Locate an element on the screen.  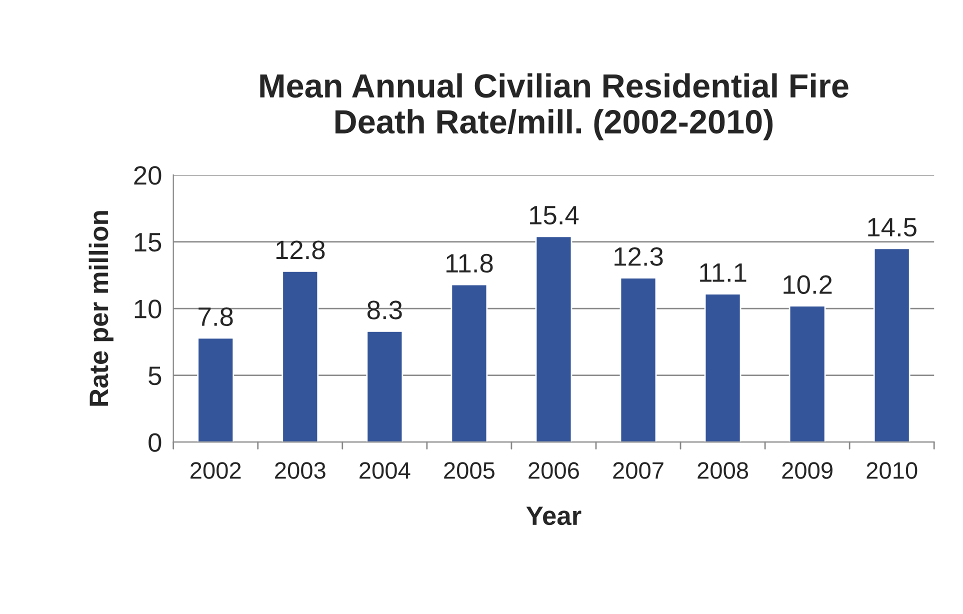
data-label: 15.4 is located at coordinates (554, 215).